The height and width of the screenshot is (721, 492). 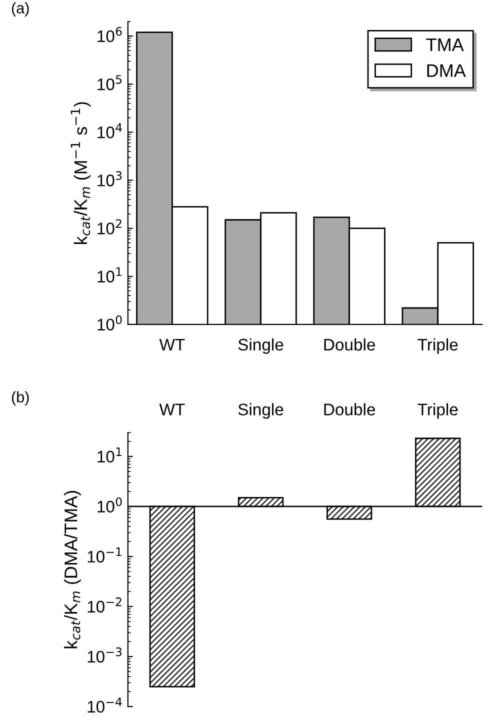 I want to click on y-tick-label: 10$^{−3}$, so click(x=105, y=655).